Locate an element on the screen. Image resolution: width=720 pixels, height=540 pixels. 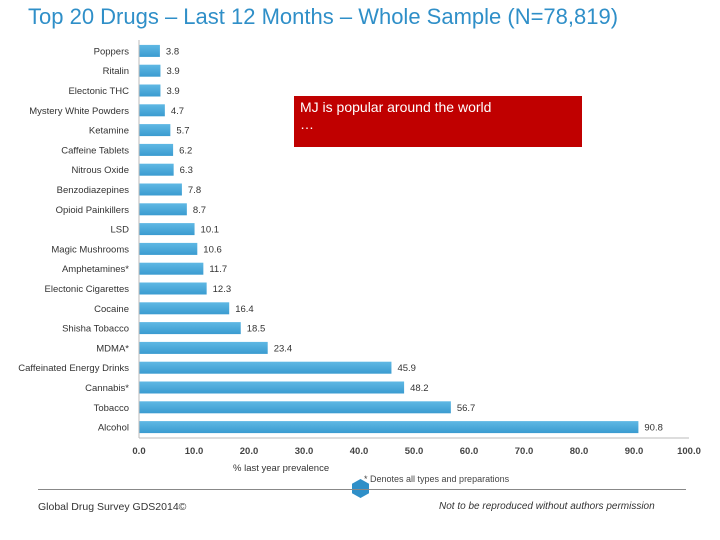
callout-line-1: MJ is popular around the world is located at coordinates (396, 107).